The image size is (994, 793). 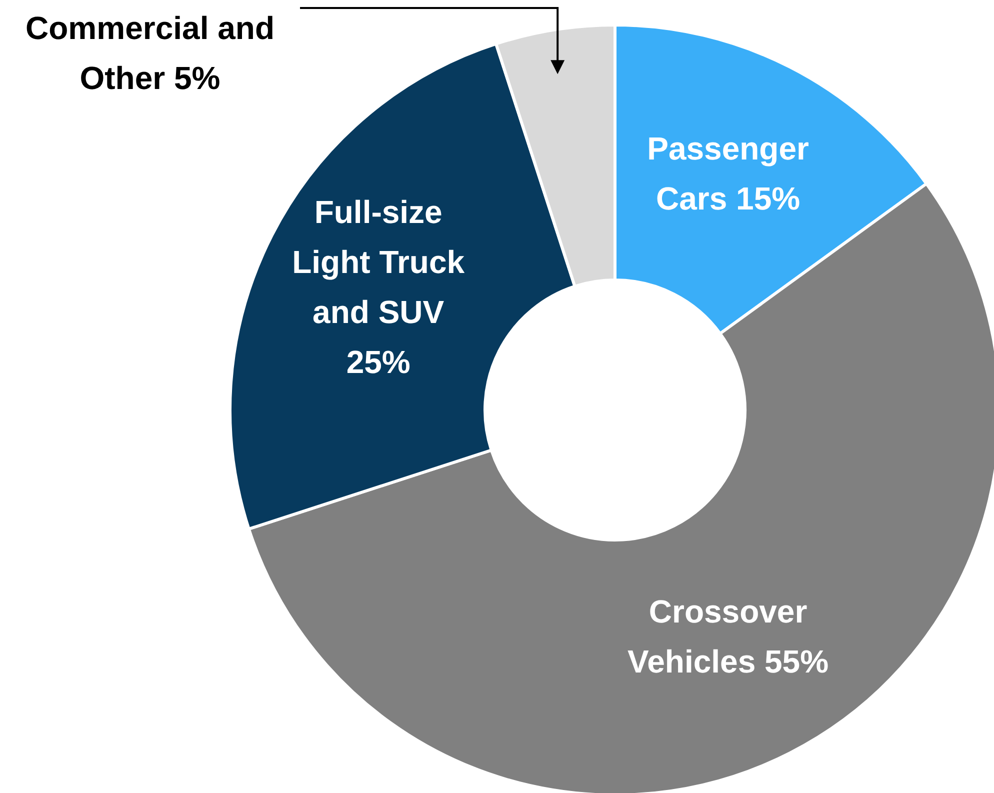 What do you see at coordinates (378, 362) in the screenshot?
I see `data-label: 25%` at bounding box center [378, 362].